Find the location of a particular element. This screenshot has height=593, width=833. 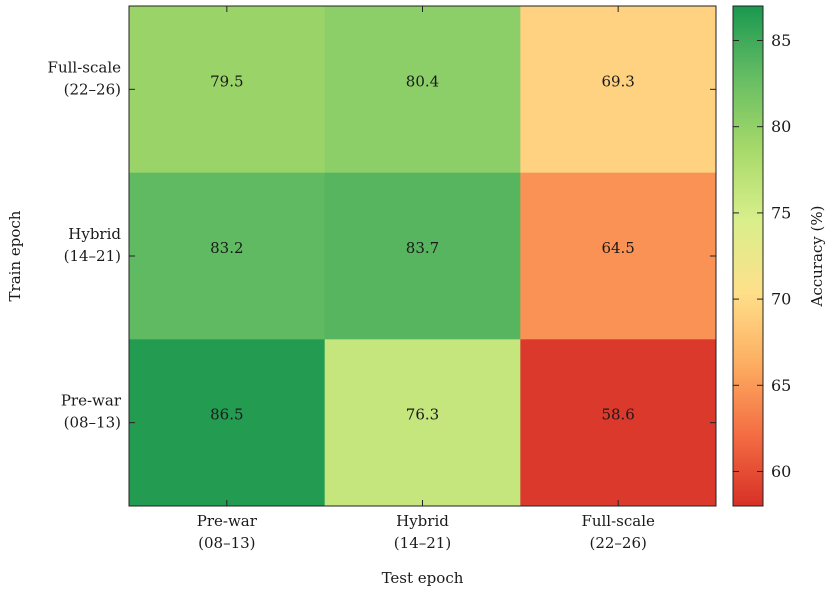

colorbar is located at coordinates (748, 256).